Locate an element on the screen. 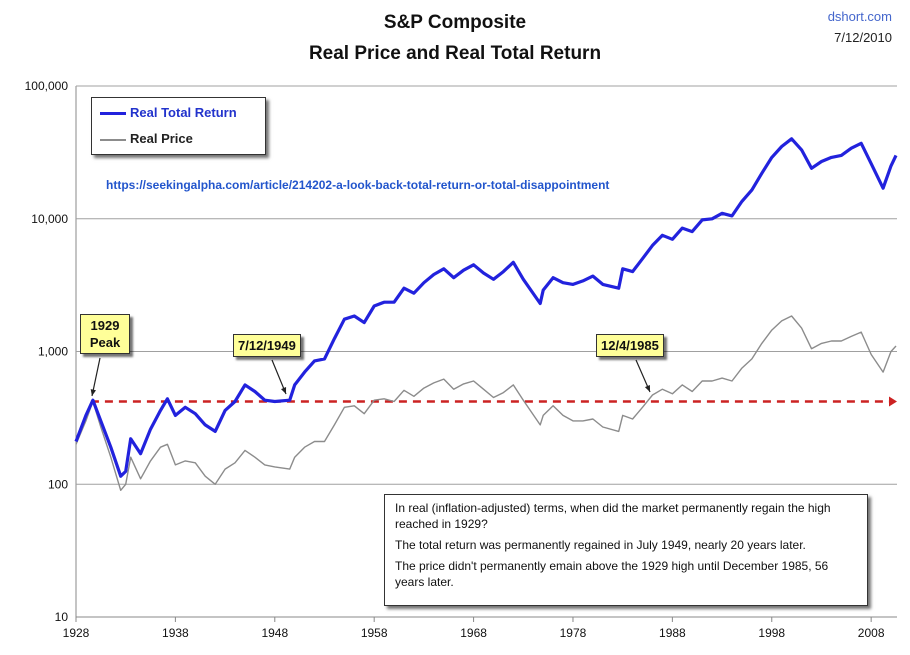 The height and width of the screenshot is (655, 910). x-tick-label: 2008 is located at coordinates (871, 633).